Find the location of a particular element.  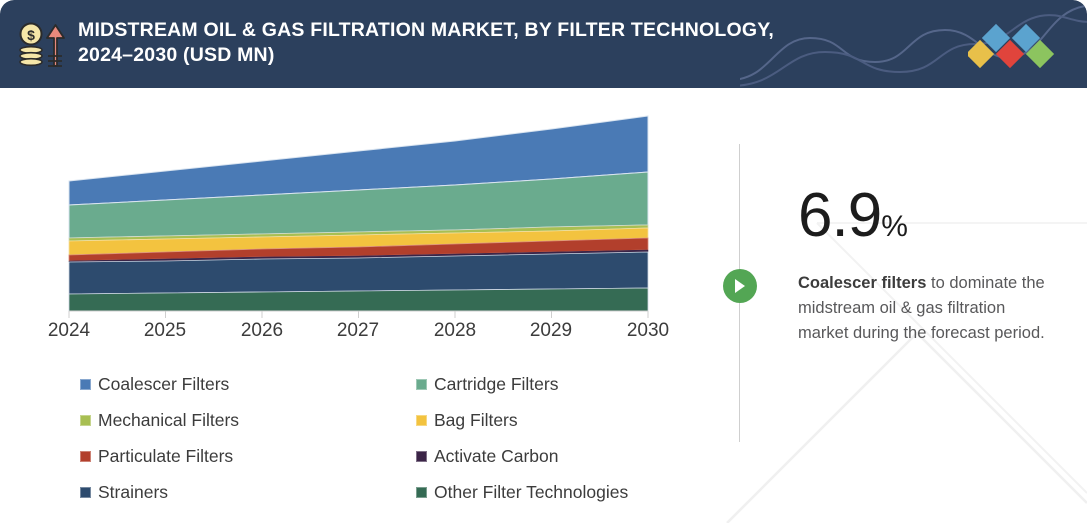

legend-item-bag-filters: Bag Filters is located at coordinates (548, 420).